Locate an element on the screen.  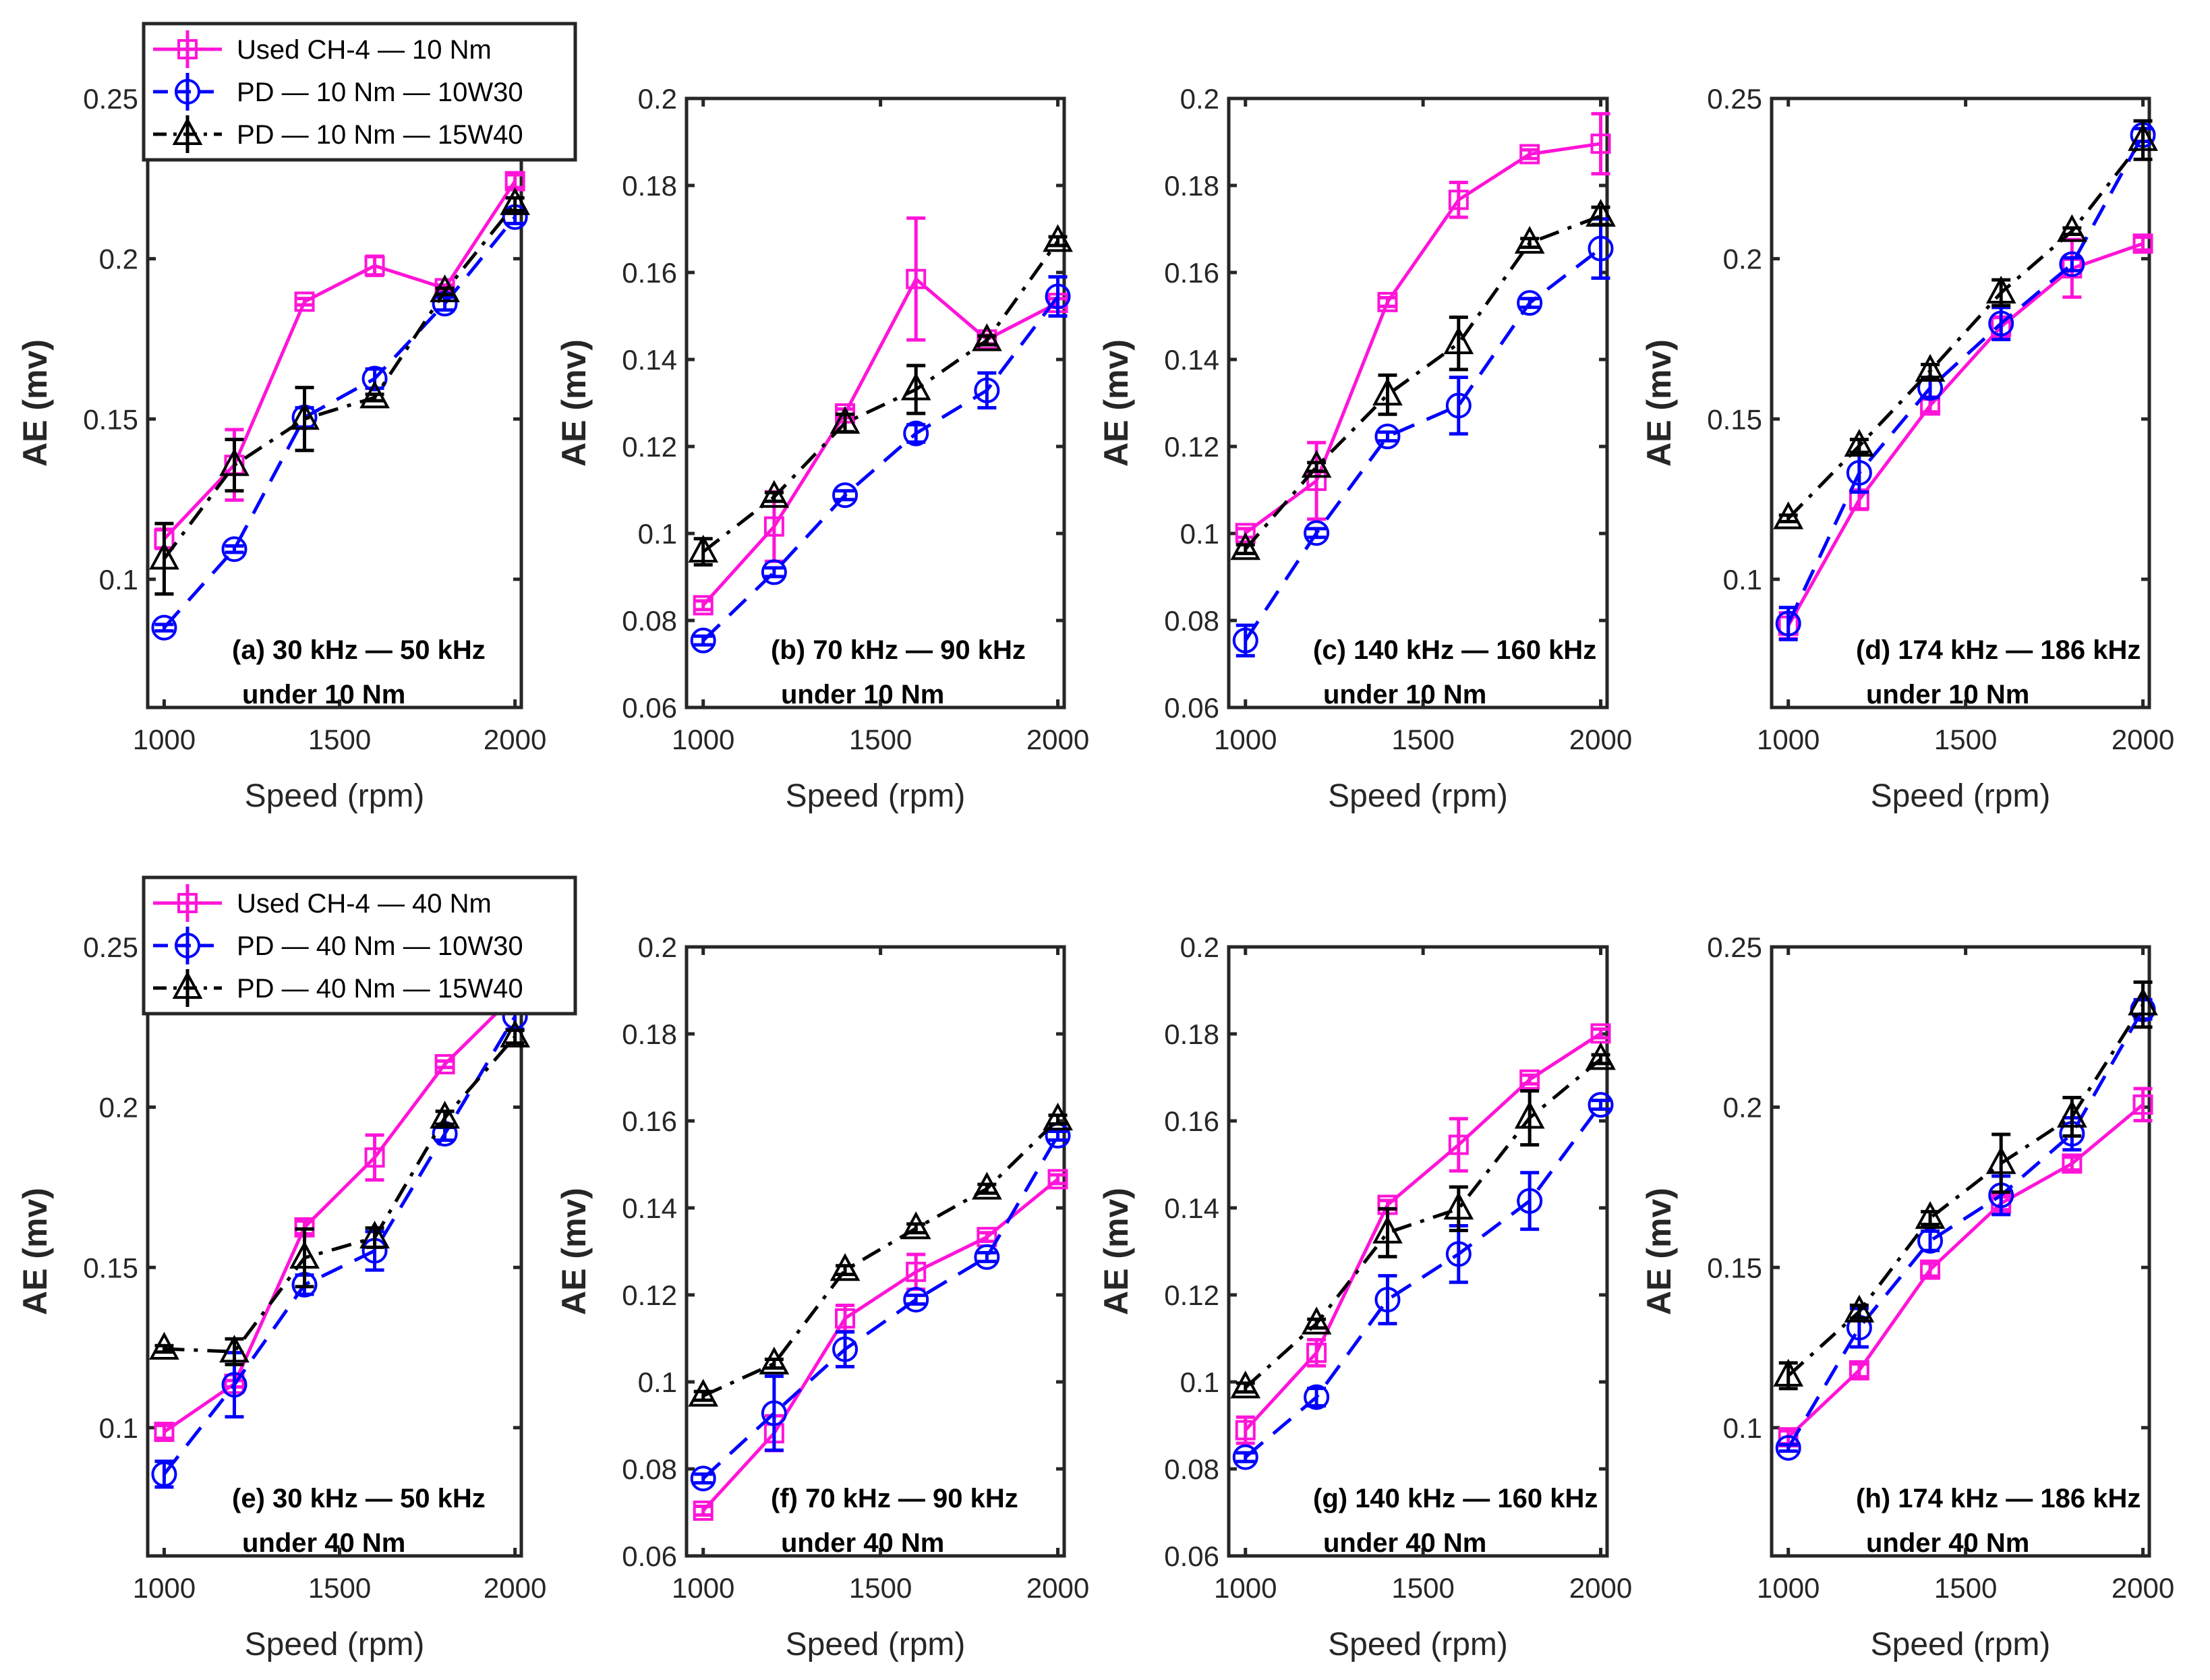
panel-annotation: (f) 70 kHz — 90 kHz is located at coordinates (894, 1498).